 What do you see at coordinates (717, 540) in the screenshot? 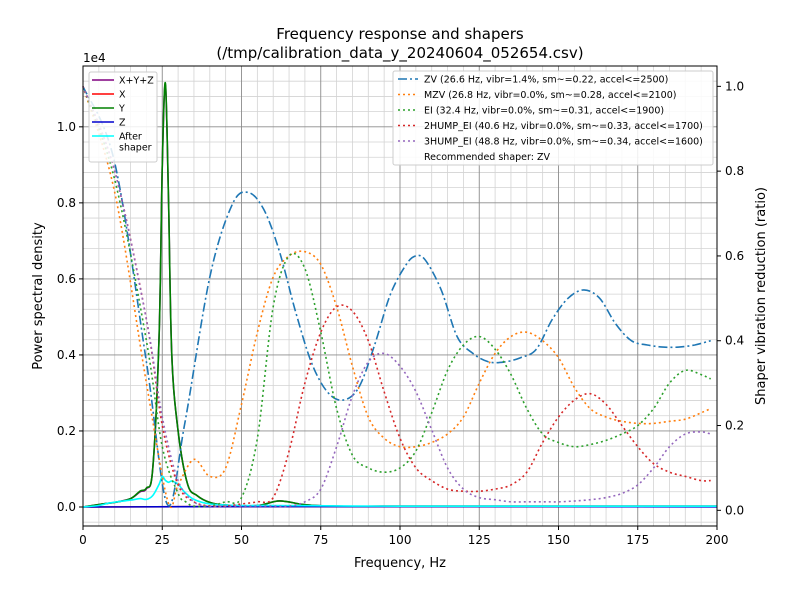
I see `x-tick-label: 200` at bounding box center [717, 540].